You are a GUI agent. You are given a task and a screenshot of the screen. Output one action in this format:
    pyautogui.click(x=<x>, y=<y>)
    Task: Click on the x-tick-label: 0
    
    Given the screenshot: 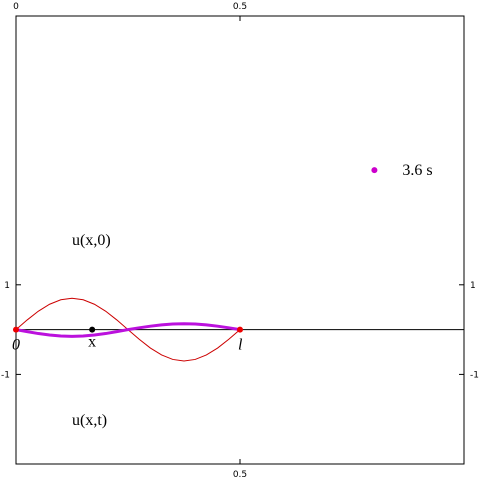 What is the action you would take?
    pyautogui.click(x=16, y=7)
    